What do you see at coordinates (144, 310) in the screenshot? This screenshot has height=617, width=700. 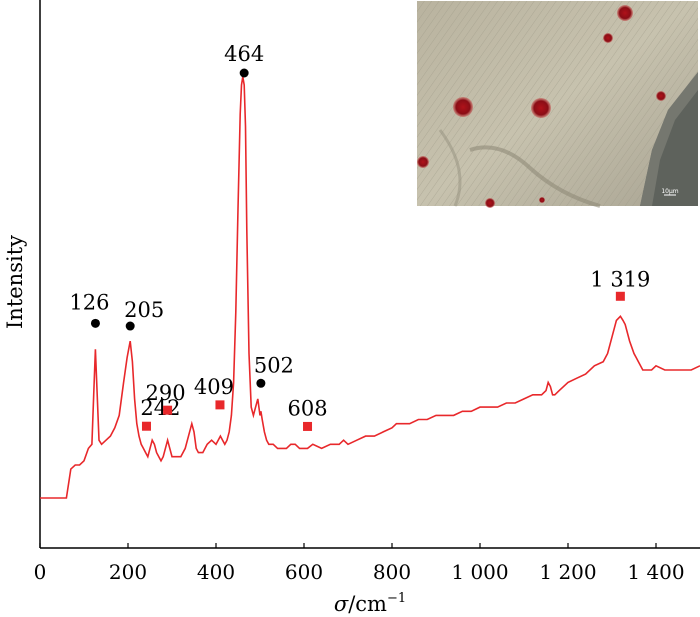 I see `peak-label: 205` at bounding box center [144, 310].